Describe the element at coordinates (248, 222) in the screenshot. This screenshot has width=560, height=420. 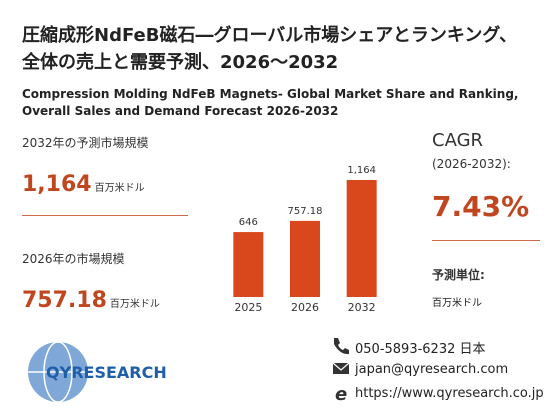
I see `value-label: 646` at that location.